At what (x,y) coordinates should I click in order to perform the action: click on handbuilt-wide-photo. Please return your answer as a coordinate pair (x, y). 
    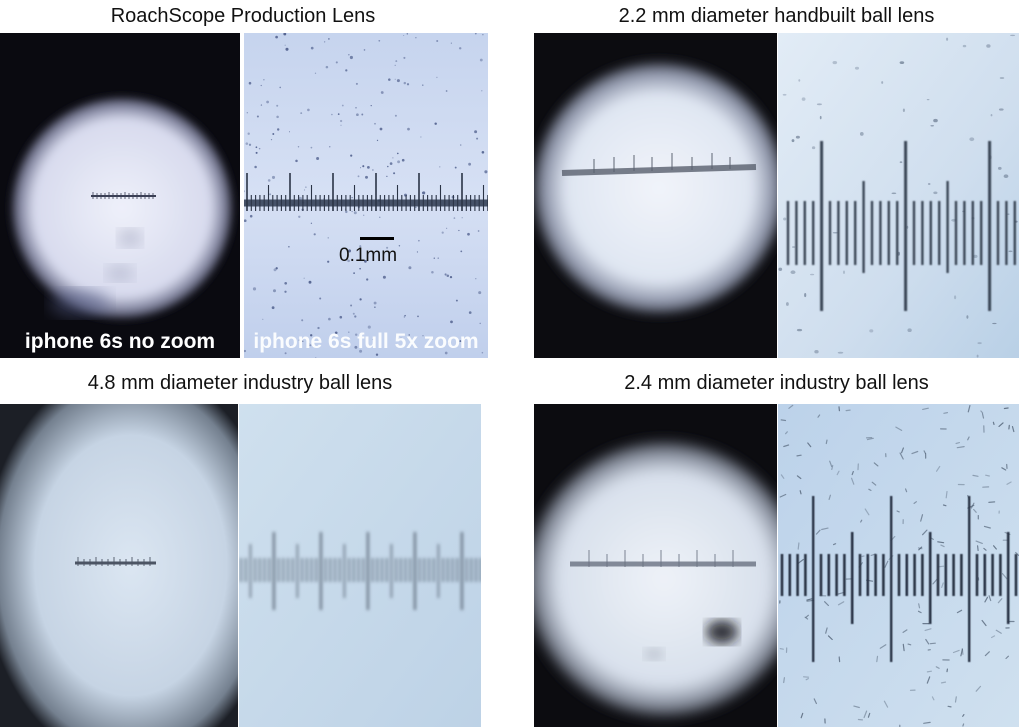
    Looking at the image, I should click on (655, 195).